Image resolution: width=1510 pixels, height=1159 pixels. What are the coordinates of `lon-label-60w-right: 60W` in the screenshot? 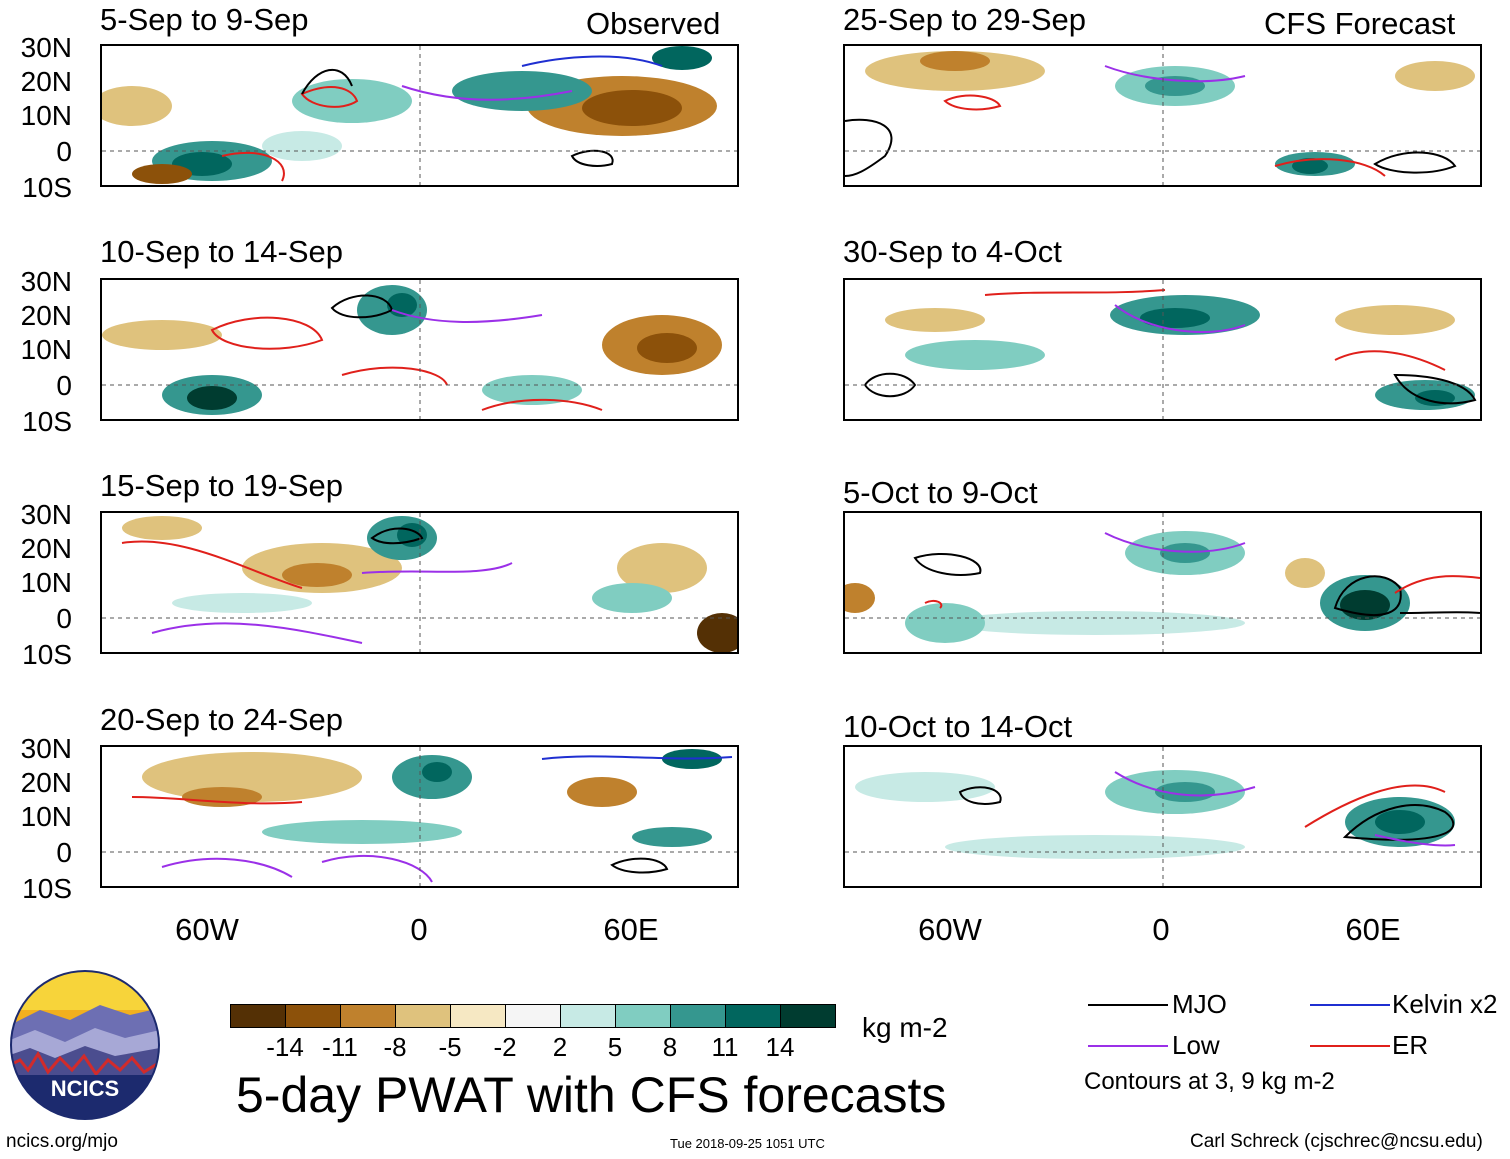 It's located at (950, 929).